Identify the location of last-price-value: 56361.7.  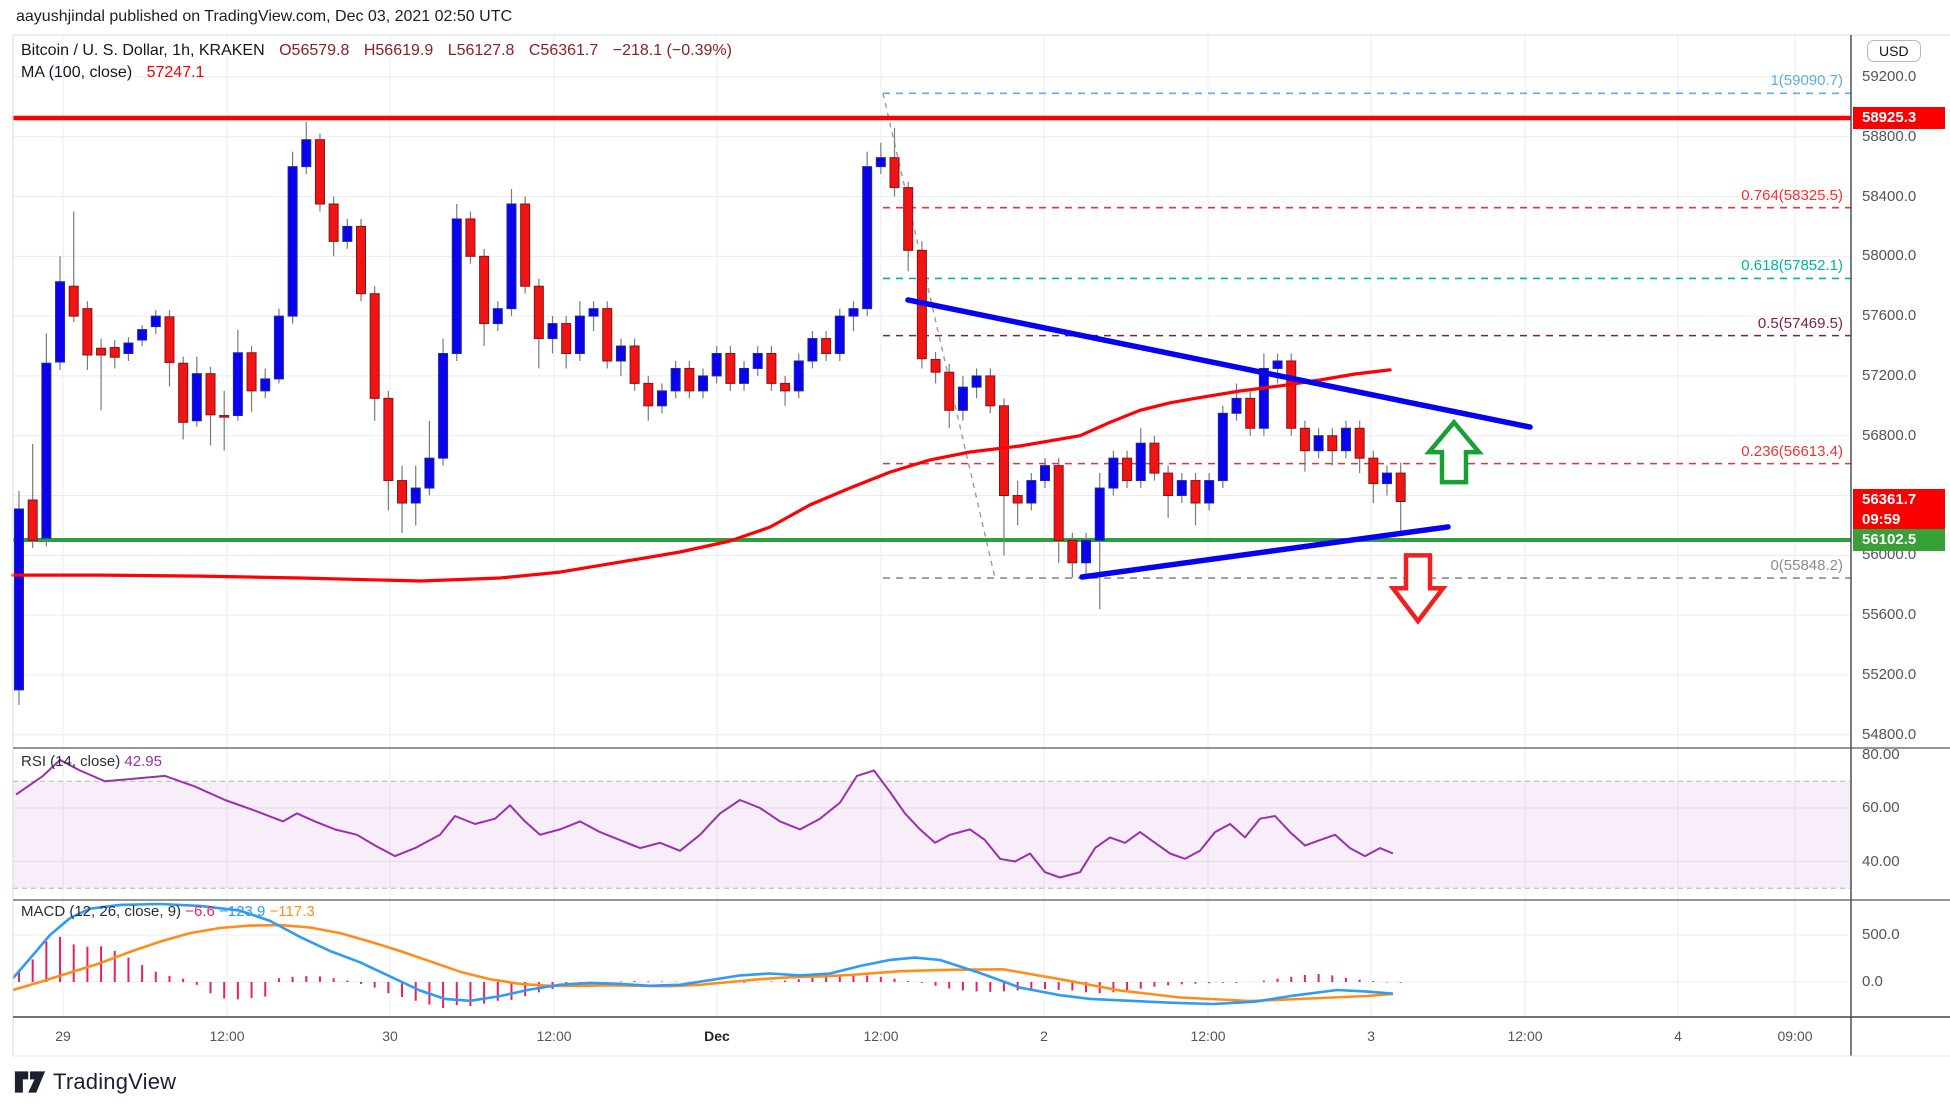
(1889, 500).